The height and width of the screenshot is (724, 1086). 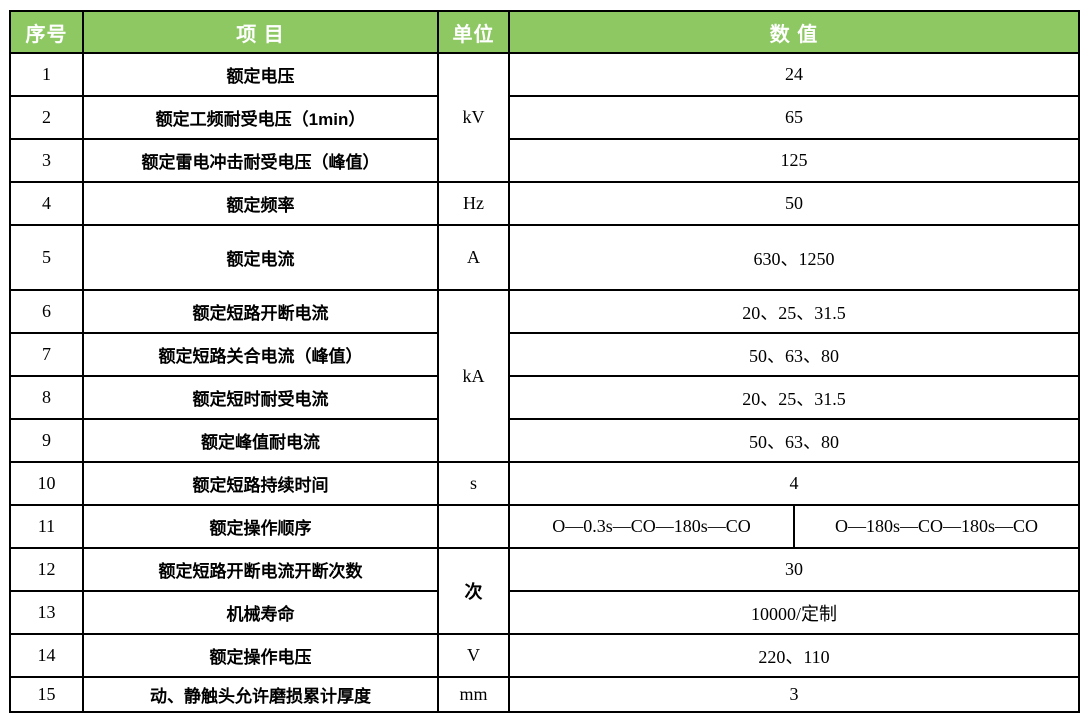 I want to click on table-row: 4 额定频率 Hz 50, so click(x=544, y=203).